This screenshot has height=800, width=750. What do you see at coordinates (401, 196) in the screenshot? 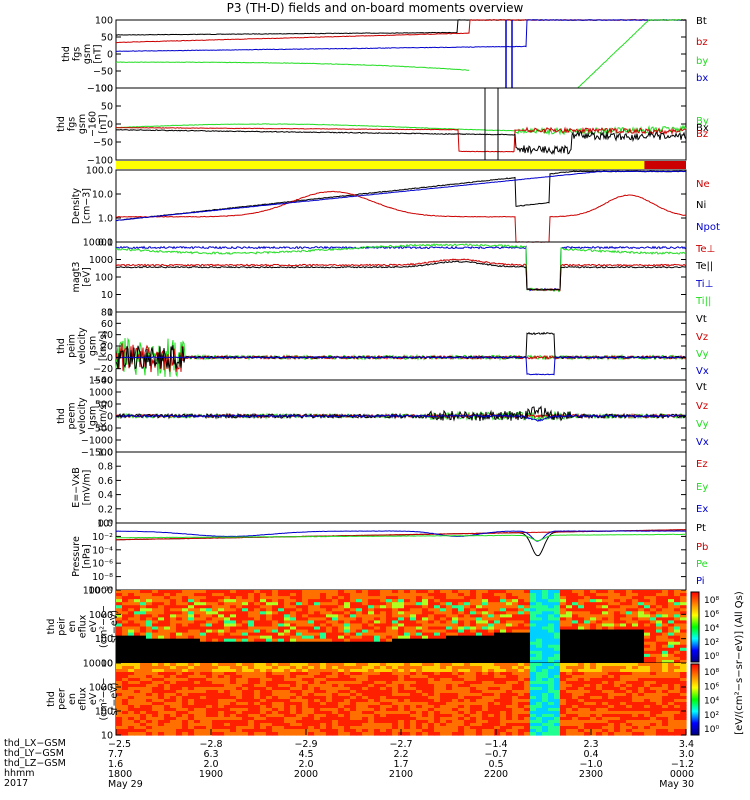
I see `series-ni` at bounding box center [401, 196].